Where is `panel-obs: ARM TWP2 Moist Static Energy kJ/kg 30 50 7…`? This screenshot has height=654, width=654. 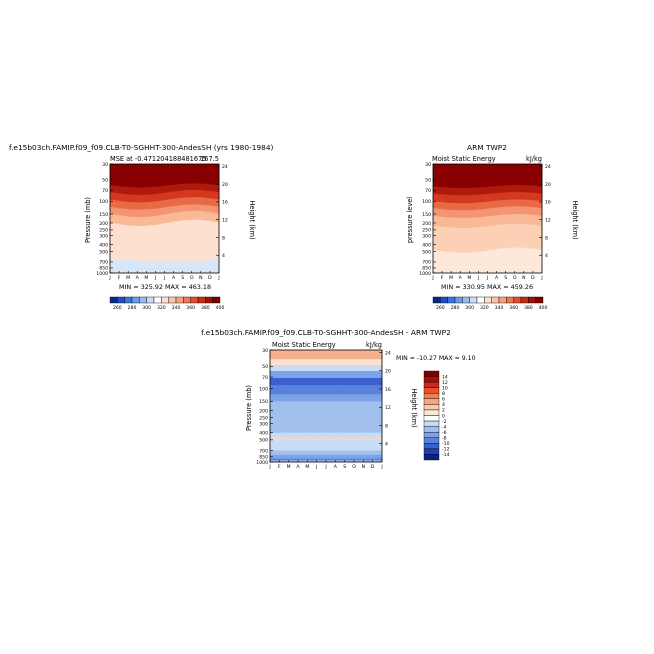 panel-obs: ARM TWP2 Moist Static Energy kJ/kg 30 50 7… is located at coordinates (492, 227).